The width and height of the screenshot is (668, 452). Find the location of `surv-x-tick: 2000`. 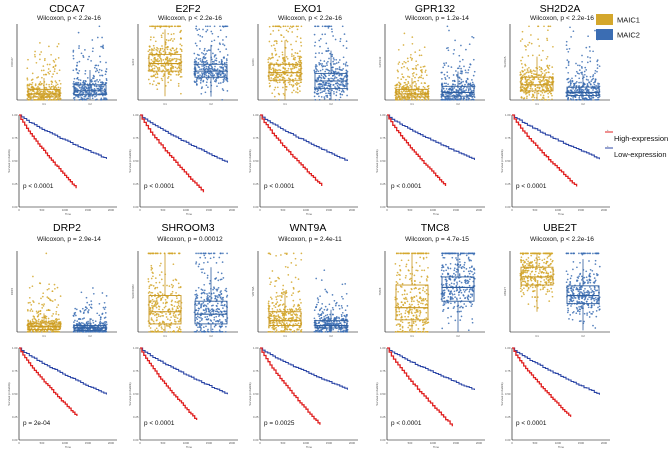

surv-x-tick: 2000 is located at coordinates (232, 443).